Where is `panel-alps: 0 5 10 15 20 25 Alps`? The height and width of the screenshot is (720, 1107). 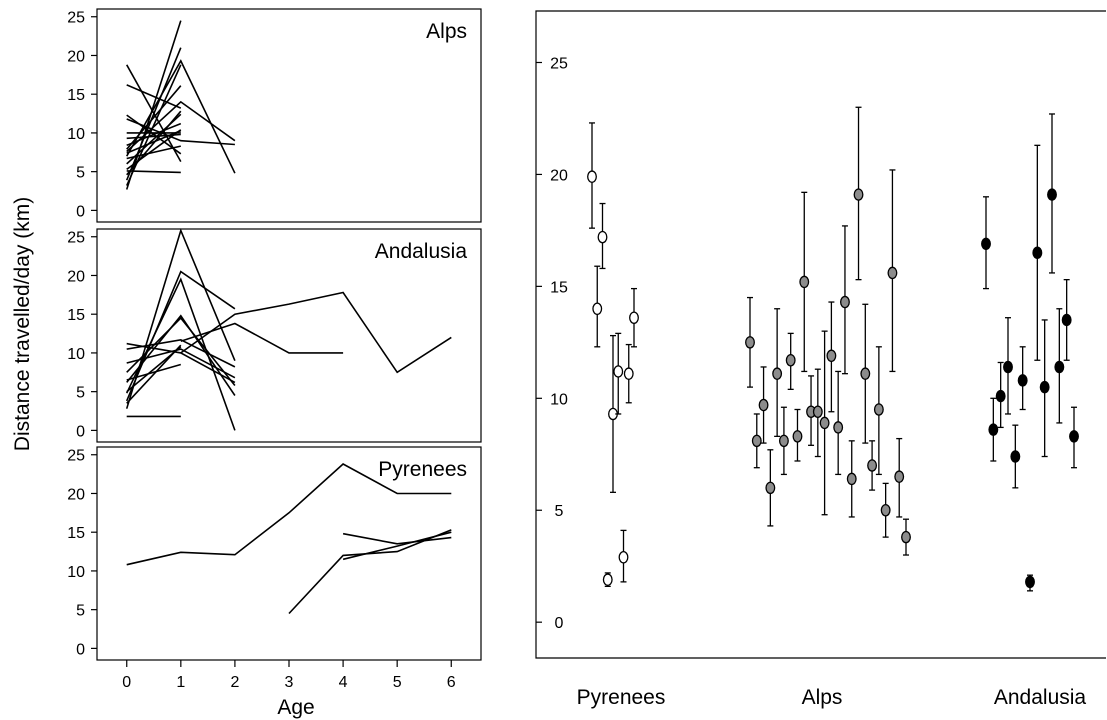
panel-alps: 0 5 10 15 20 25 Alps is located at coordinates (274, 115).